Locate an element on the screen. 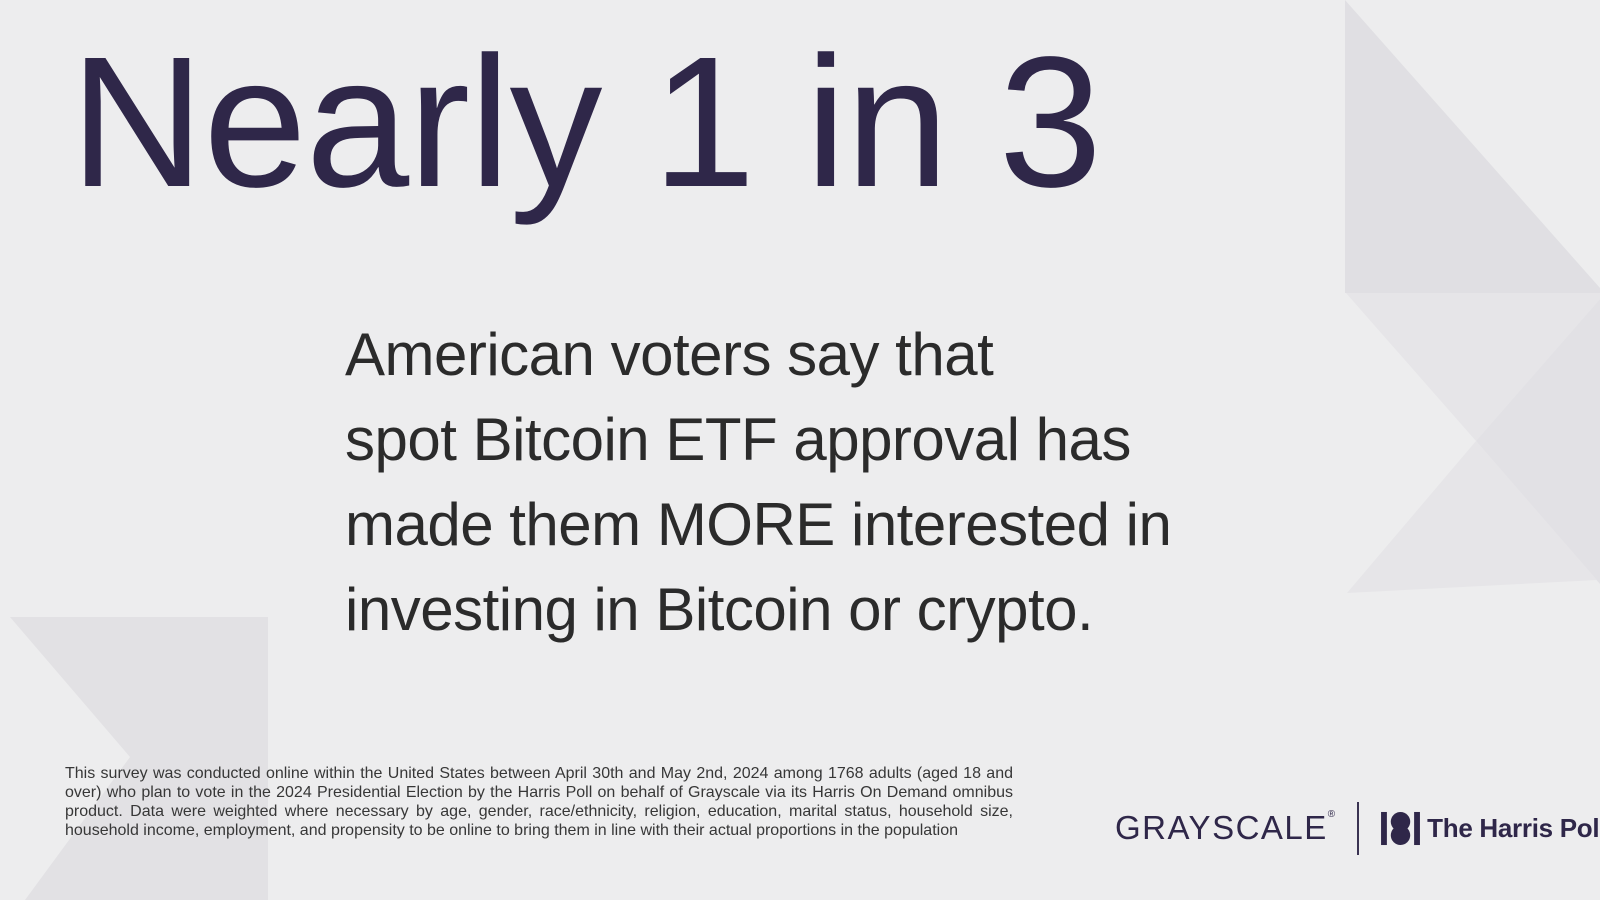  grayscale-logo: GRAYSCALE® is located at coordinates (1225, 828).